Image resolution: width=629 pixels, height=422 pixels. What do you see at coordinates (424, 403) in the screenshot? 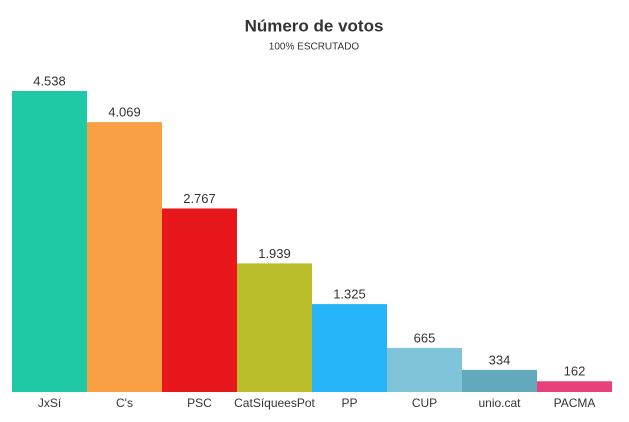
I see `x-tick-label: CUP` at bounding box center [424, 403].